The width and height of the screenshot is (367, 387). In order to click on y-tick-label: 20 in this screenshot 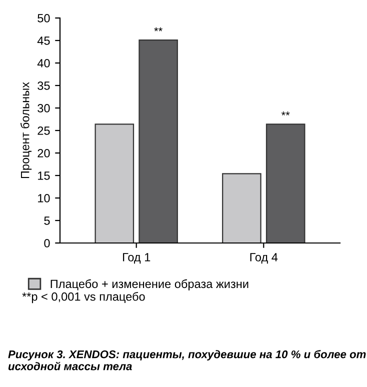, I will do `click(44, 153)`.